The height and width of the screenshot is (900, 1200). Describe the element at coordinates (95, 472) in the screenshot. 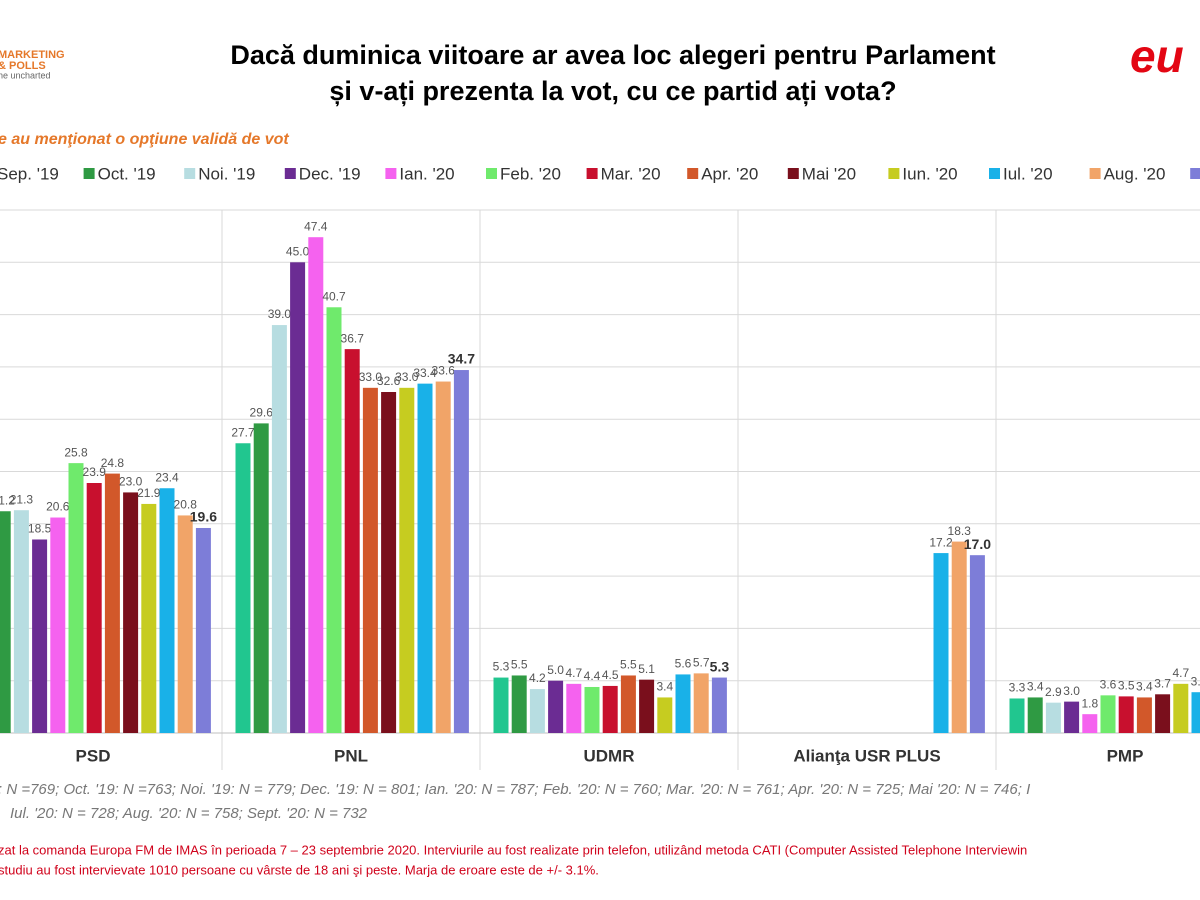

I see `value-label: 23.9` at that location.